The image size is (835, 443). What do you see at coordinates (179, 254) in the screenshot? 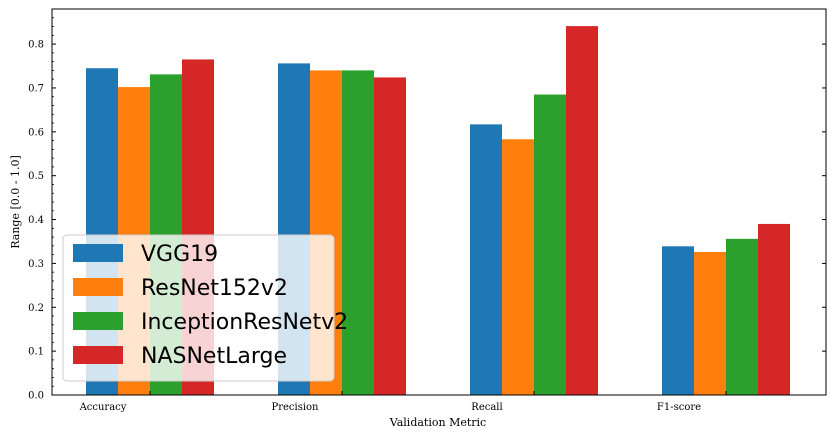
I see `legend-label: VGG19` at bounding box center [179, 254].